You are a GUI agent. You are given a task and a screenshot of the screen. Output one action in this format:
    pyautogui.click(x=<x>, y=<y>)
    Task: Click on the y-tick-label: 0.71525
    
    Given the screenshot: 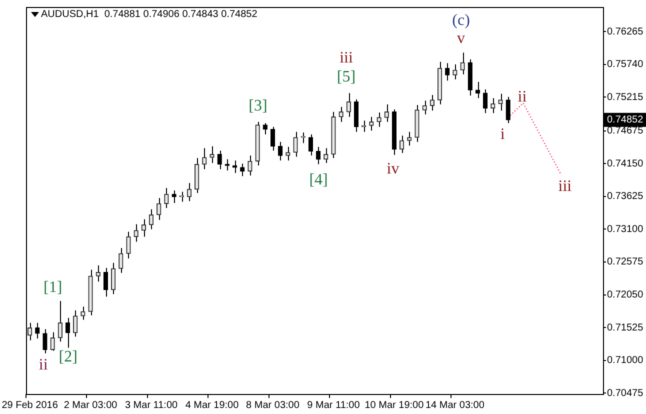 What is the action you would take?
    pyautogui.click(x=625, y=328)
    